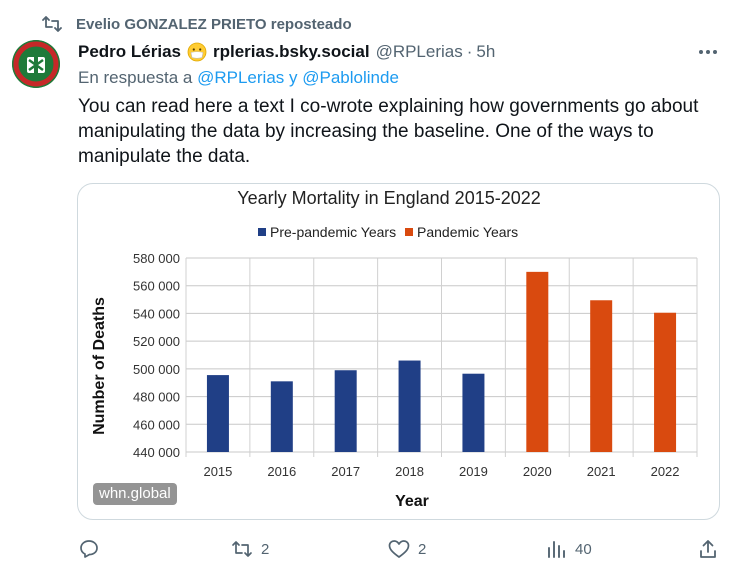  What do you see at coordinates (537, 361) in the screenshot?
I see `bar-2020` at bounding box center [537, 361].